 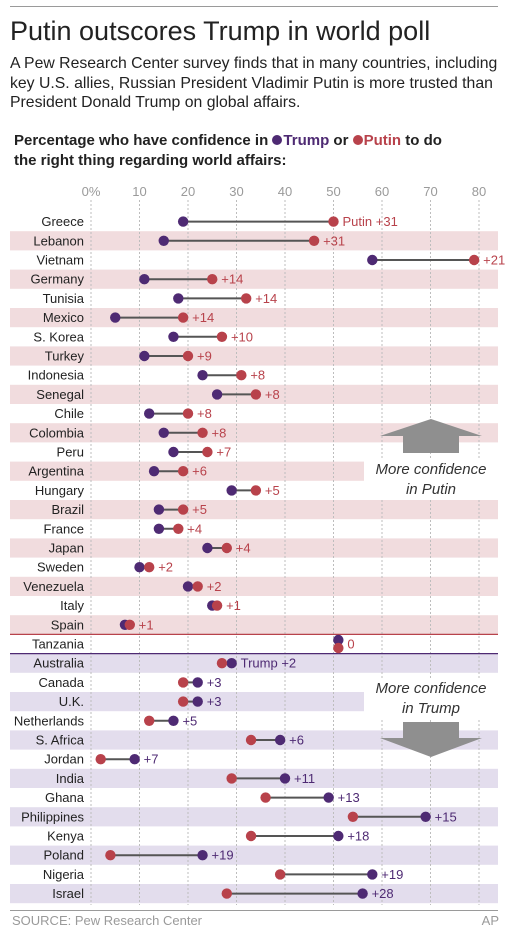 I want to click on chart-row: Jordan +7, so click(x=101, y=759).